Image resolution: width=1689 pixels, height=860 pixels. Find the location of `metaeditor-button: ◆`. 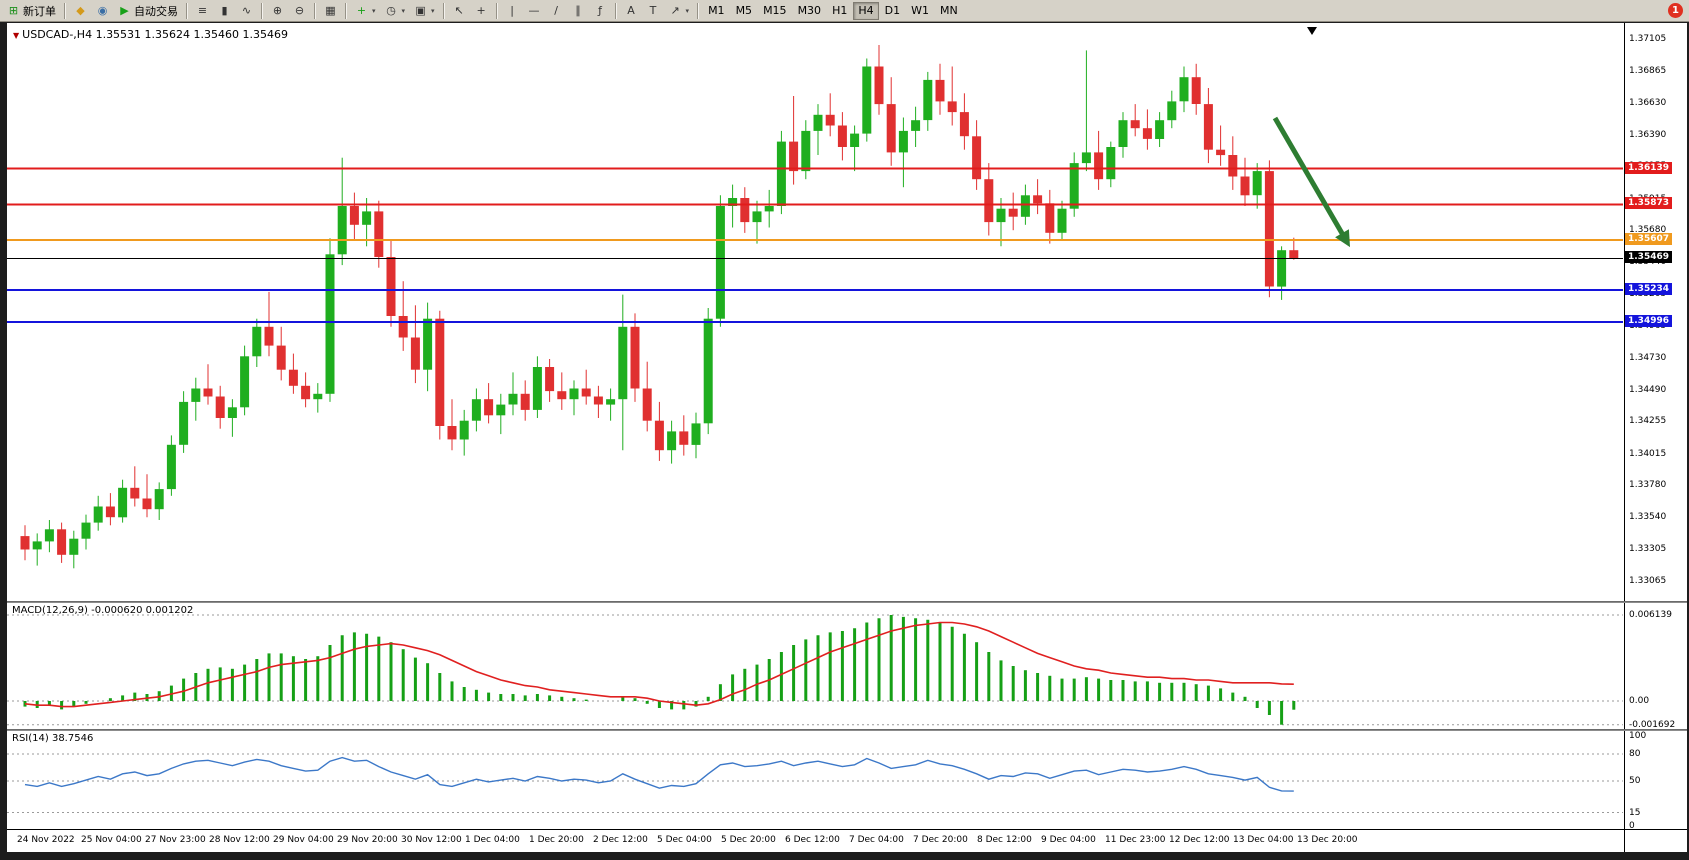

metaeditor-button: ◆ is located at coordinates (80, 11).